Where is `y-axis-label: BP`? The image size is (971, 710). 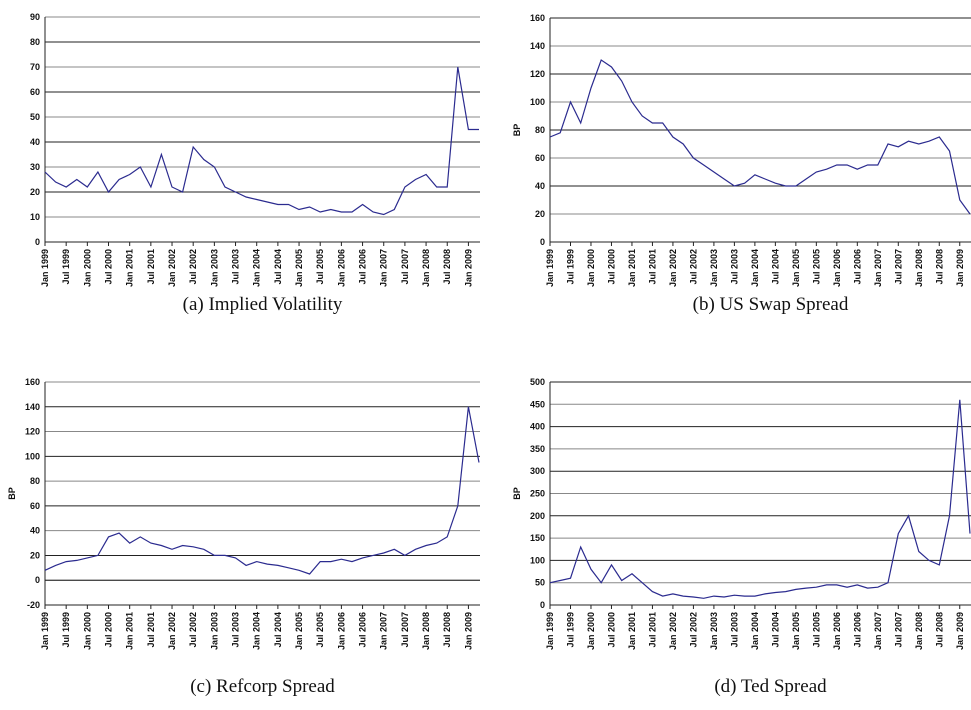 y-axis-label: BP is located at coordinates (517, 130).